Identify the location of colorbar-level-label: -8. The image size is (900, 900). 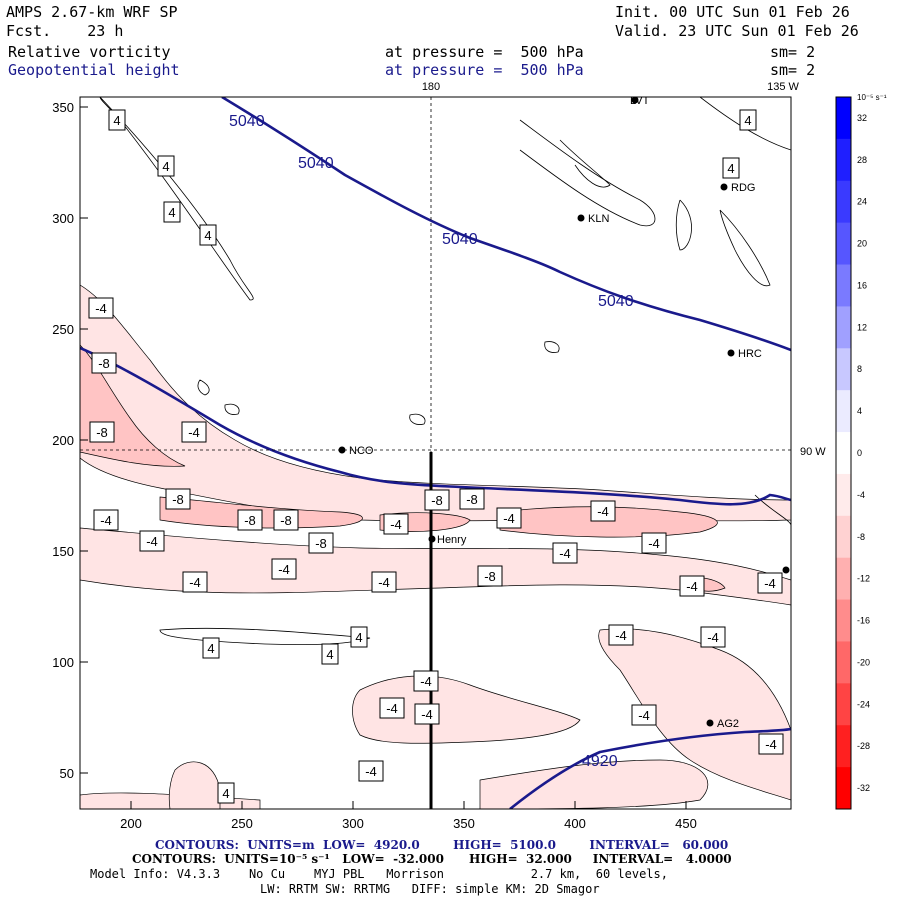
(861, 537).